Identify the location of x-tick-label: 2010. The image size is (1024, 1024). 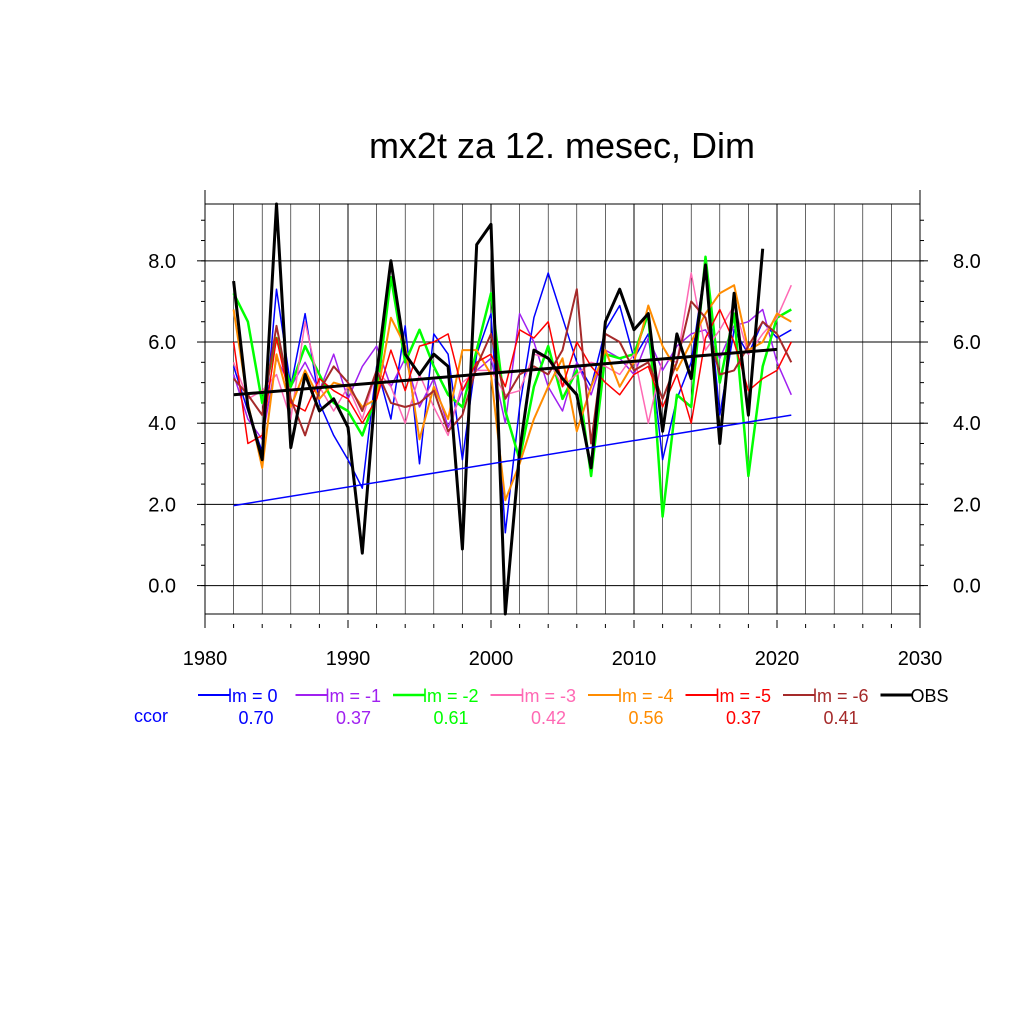
(634, 659).